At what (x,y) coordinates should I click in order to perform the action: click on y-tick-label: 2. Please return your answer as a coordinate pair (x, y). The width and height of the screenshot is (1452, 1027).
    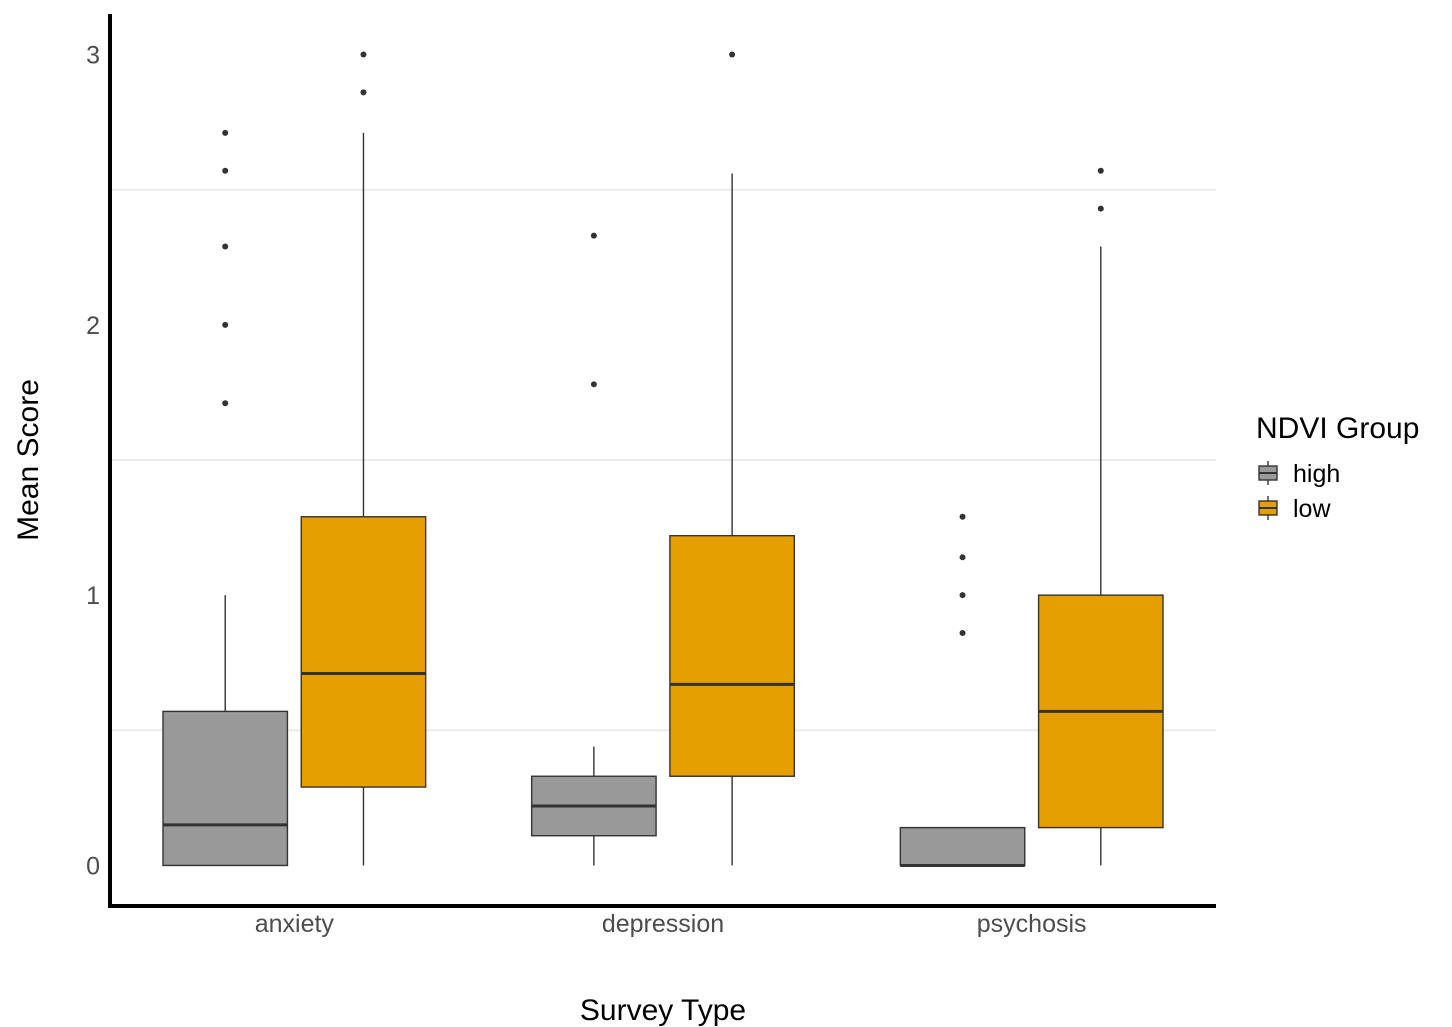
    Looking at the image, I should click on (93, 326).